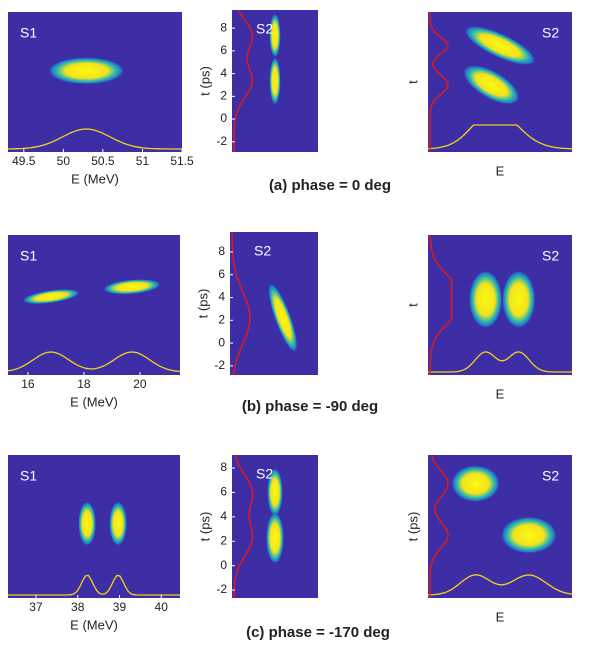 The height and width of the screenshot is (648, 594). What do you see at coordinates (489, 539) in the screenshot?
I see `panel: S2 Et (ps)` at bounding box center [489, 539].